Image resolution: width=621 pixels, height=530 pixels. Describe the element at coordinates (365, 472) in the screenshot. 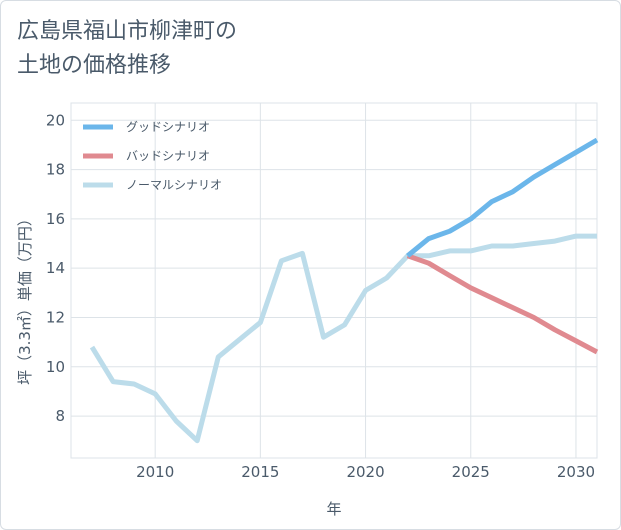

I see `x-tick-label: 2020` at that location.